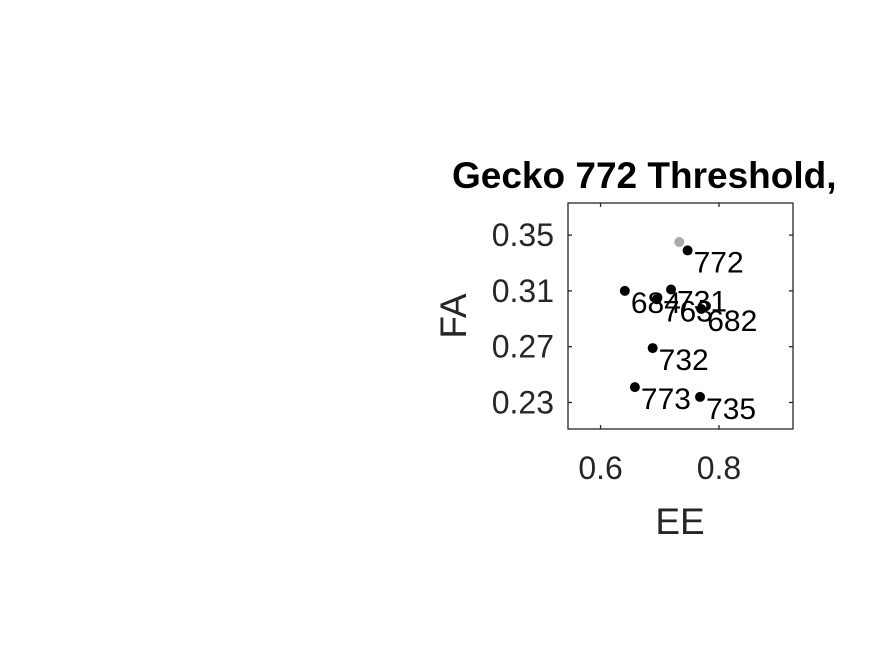  Describe the element at coordinates (523, 235) in the screenshot. I see `y-tick-label: 0.35` at that location.